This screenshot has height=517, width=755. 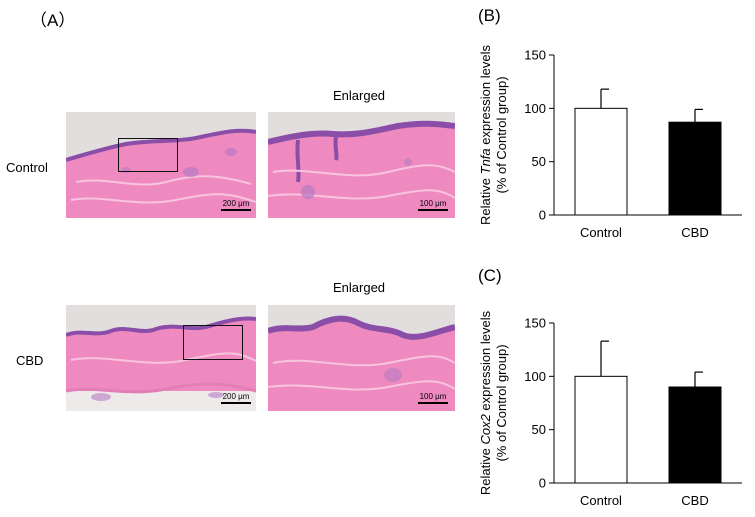 I want to click on cbd-overview-micrograph: 200 μm, so click(x=161, y=358).